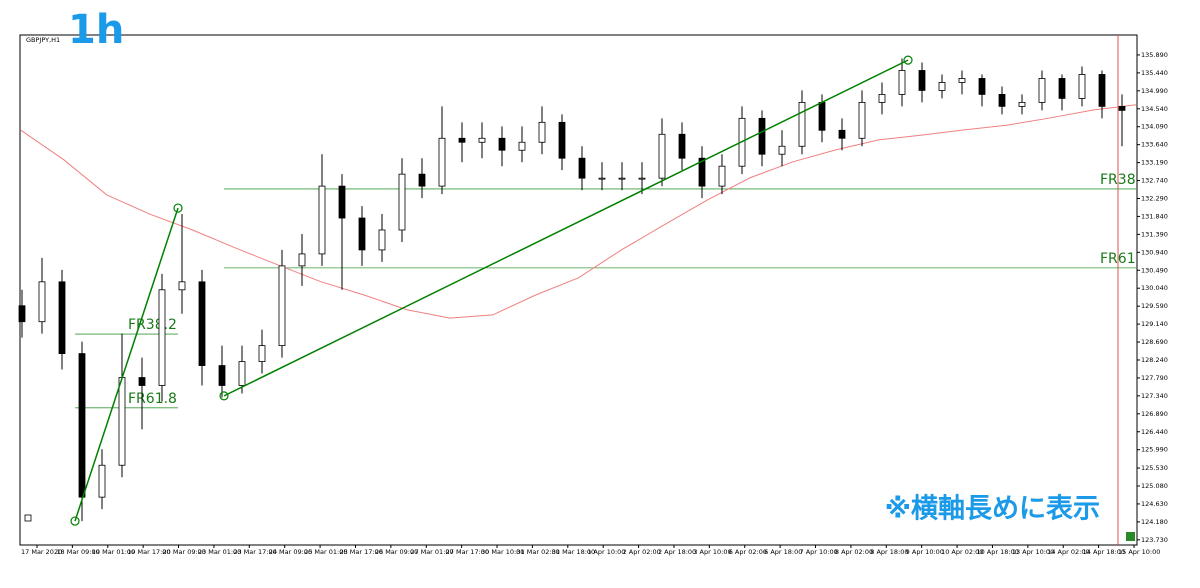 This screenshot has height=588, width=1200. Describe the element at coordinates (152, 325) in the screenshot. I see `fib-label: FR38.2` at that location.